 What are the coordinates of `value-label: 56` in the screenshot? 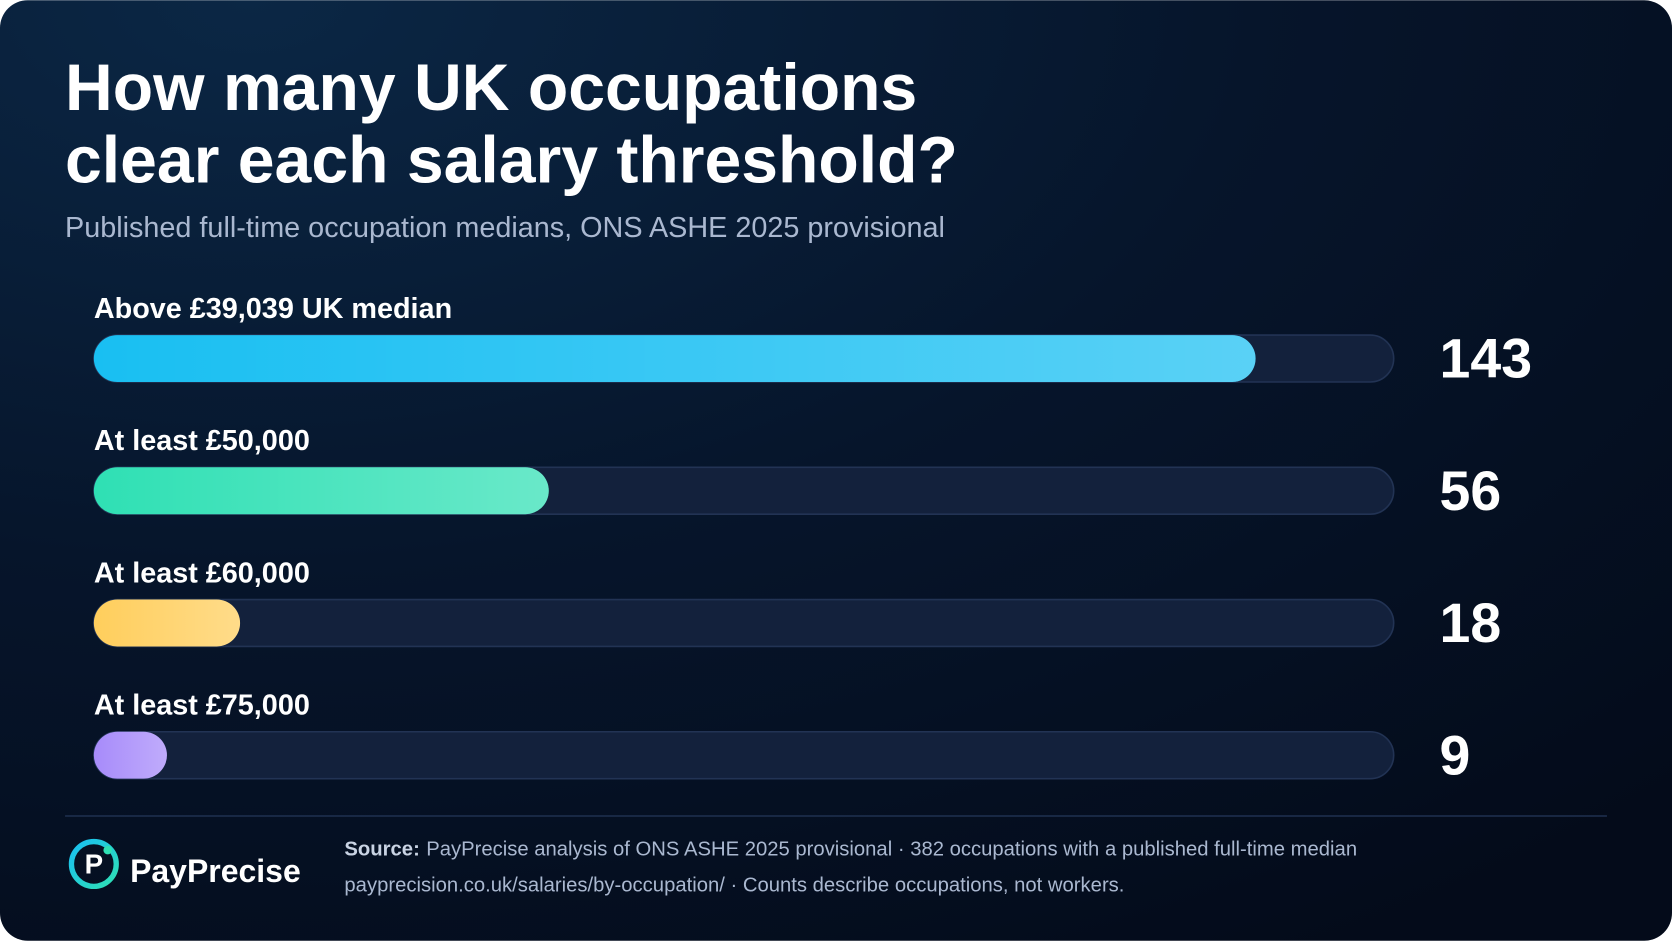 It's located at (1471, 491).